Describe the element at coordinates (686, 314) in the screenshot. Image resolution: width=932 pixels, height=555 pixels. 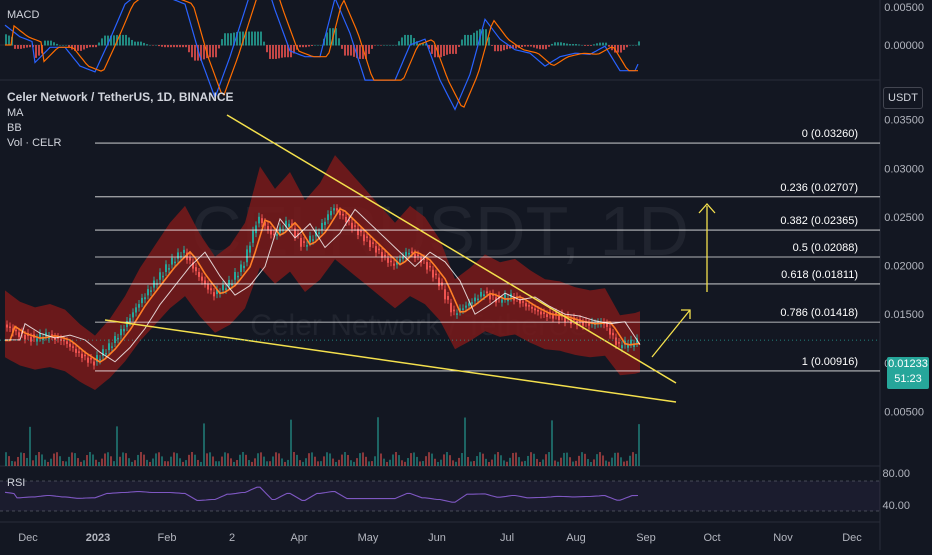
I see `projection-arrow-1-head` at that location.